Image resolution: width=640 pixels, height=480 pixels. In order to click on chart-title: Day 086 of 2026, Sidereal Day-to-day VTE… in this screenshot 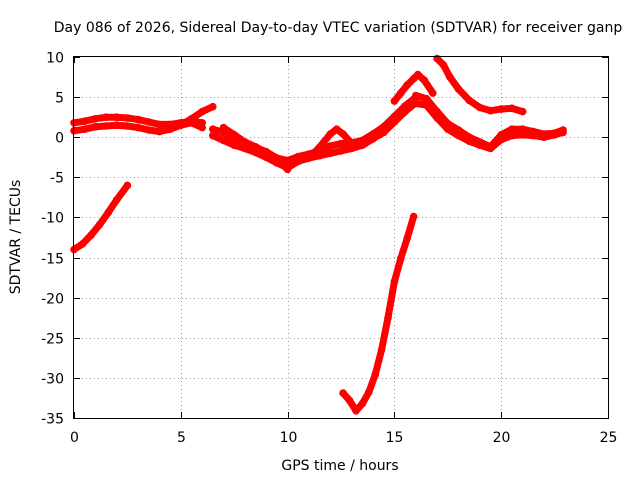, I will do `click(338, 28)`.